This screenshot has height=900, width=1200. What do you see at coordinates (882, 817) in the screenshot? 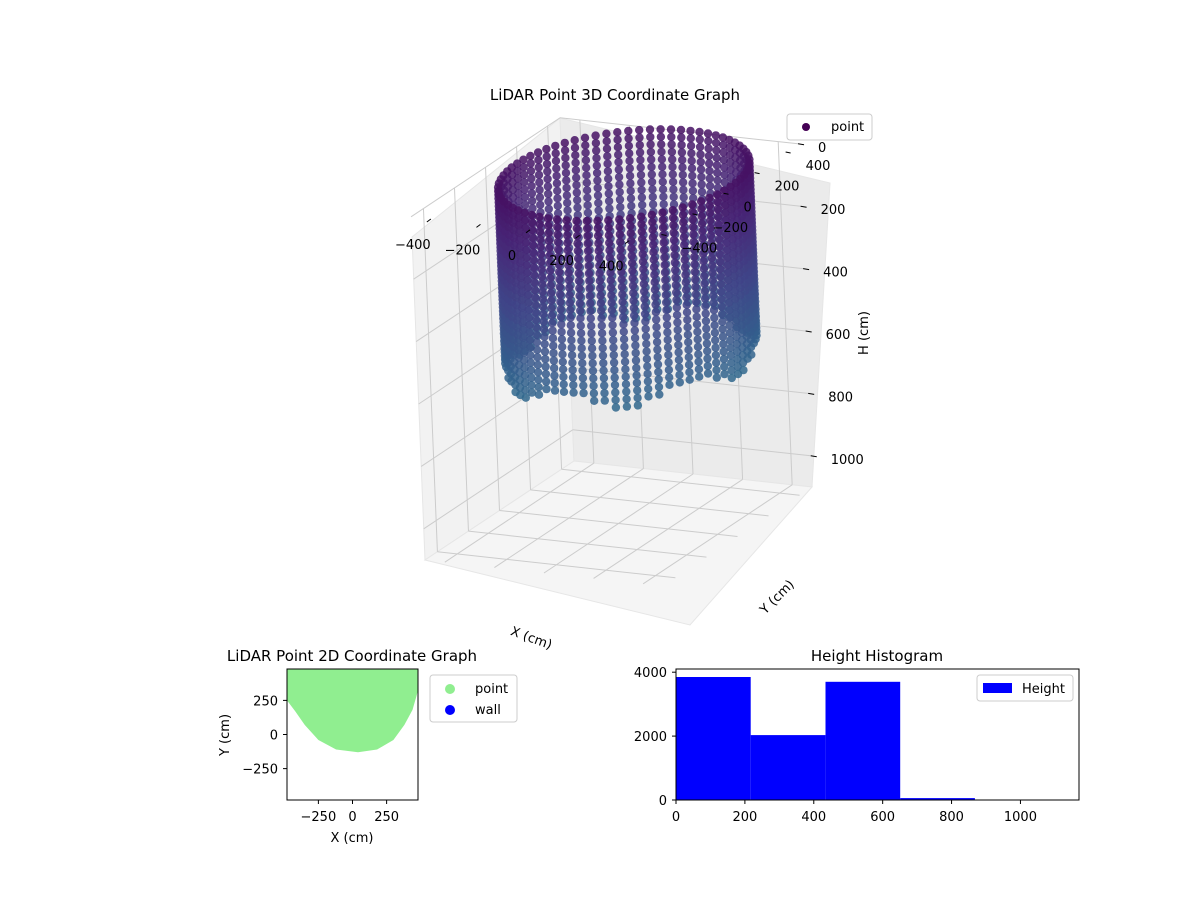
I see `x-tick-label-hist: 600` at bounding box center [882, 817].